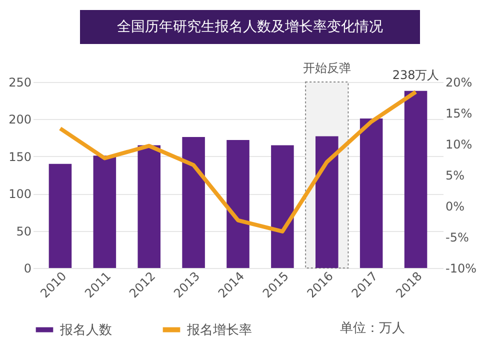 The image size is (500, 362). I want to click on y2-tick-label: 5%, so click(455, 175).